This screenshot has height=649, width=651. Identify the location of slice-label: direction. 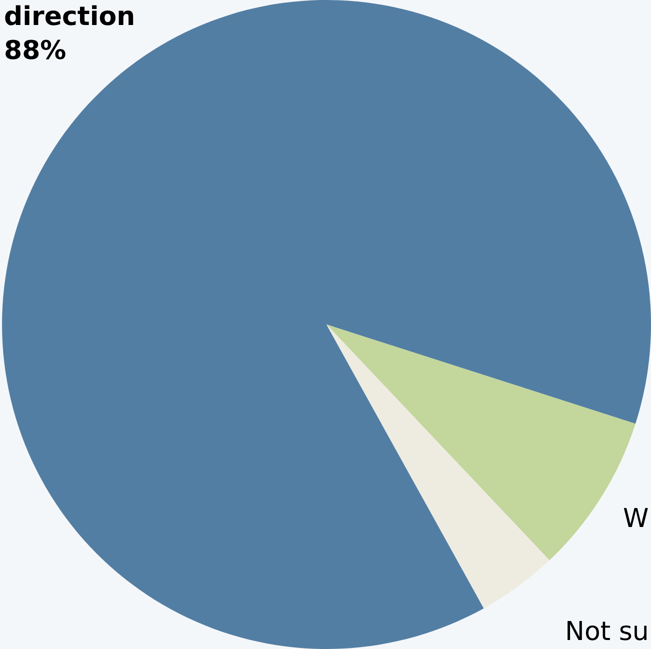
(70, 17).